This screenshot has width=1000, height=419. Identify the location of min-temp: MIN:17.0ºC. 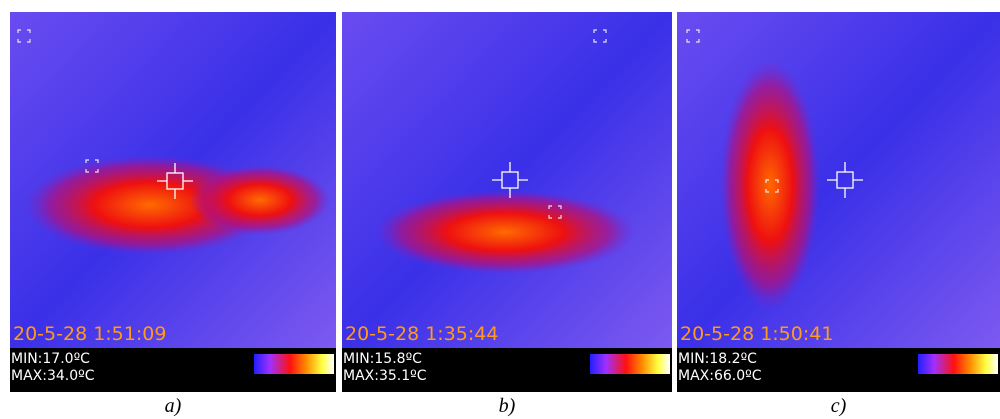
(50, 359).